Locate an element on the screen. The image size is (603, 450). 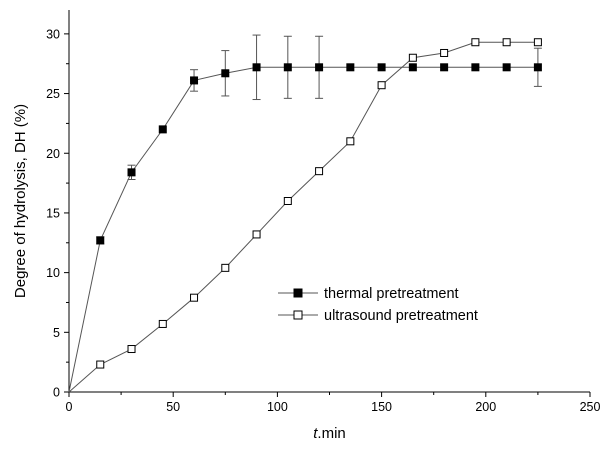
y-ticks: 0 5 10 15 20 25 30 is located at coordinates (57, 213).